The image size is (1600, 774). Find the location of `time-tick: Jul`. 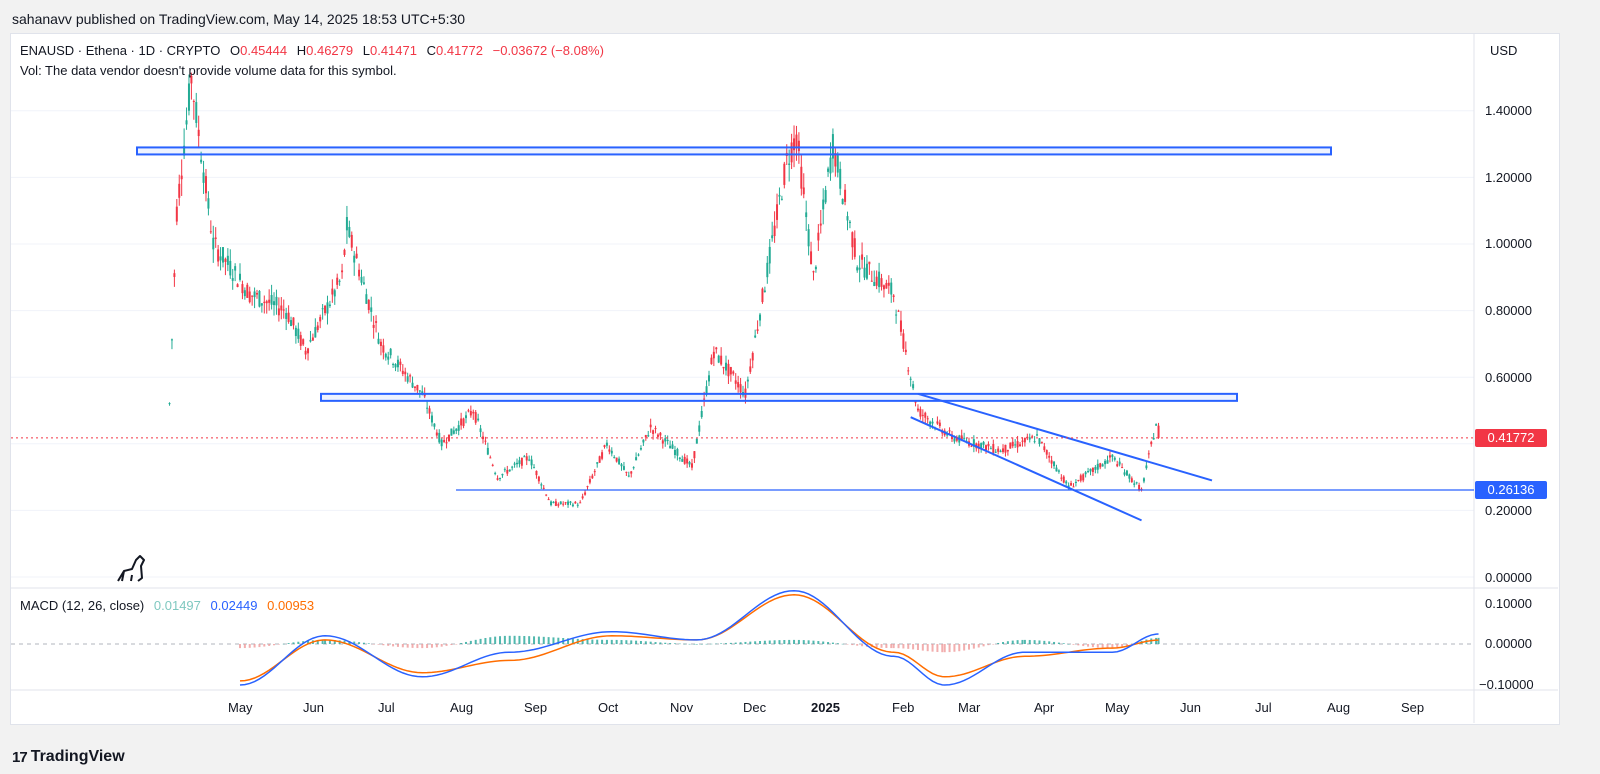

time-tick: Jul is located at coordinates (1263, 707).